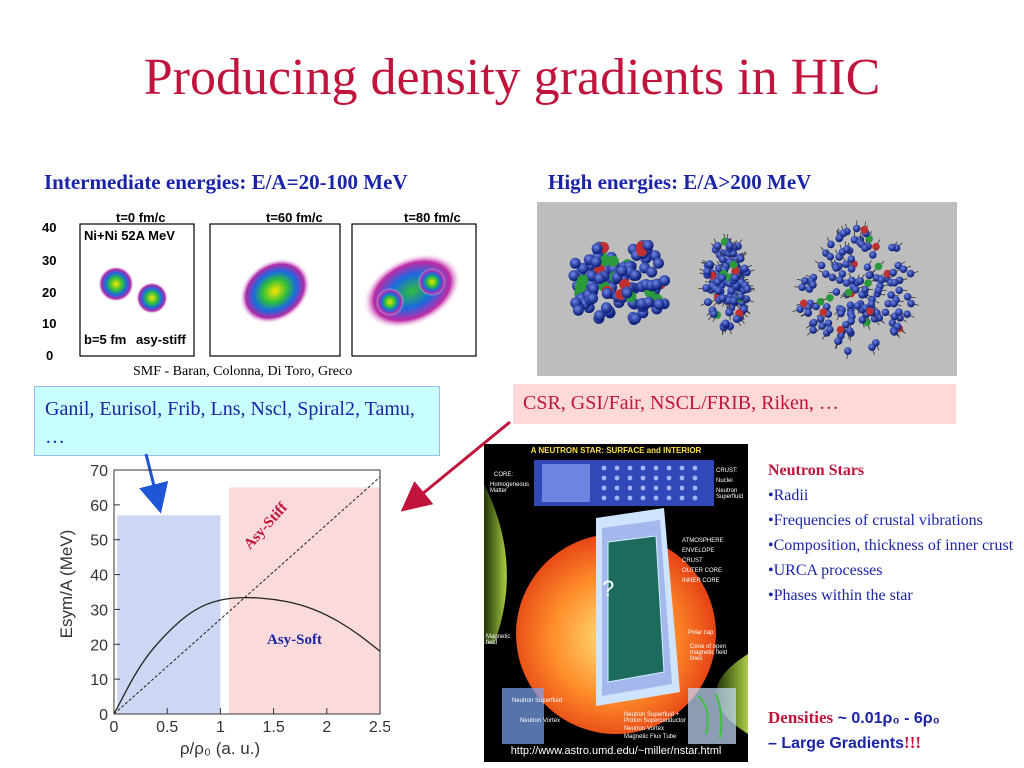 Image resolution: width=1024 pixels, height=768 pixels. I want to click on densities-label: Densities, so click(801, 717).